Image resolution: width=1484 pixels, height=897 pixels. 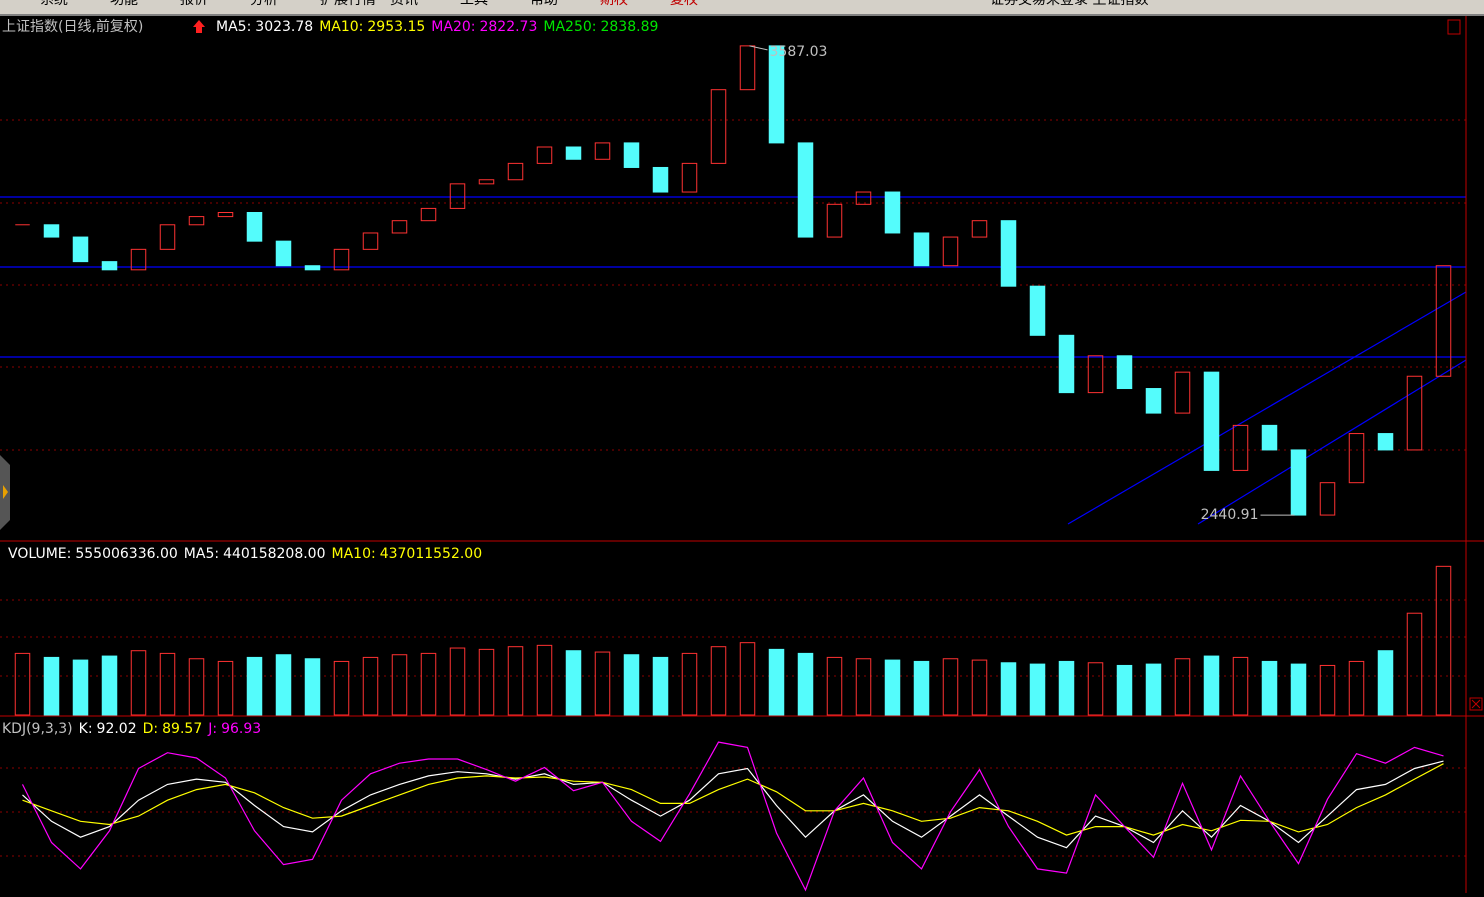 What do you see at coordinates (404, 4) in the screenshot?
I see `menu-item: 资讯` at bounding box center [404, 4].